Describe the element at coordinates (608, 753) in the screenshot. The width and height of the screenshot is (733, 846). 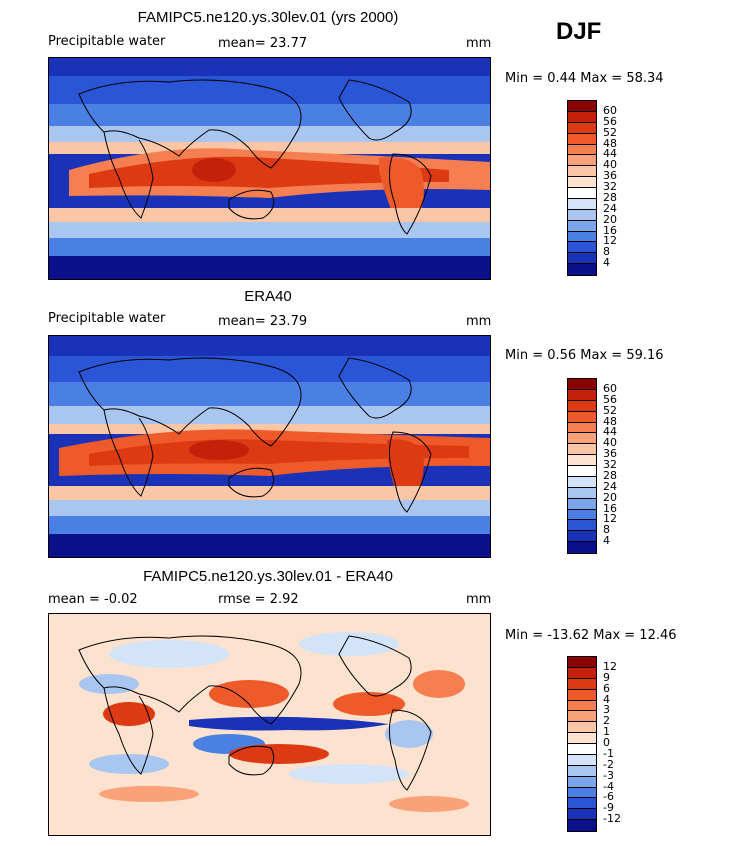
I see `colorbar-tick-label: -1` at that location.